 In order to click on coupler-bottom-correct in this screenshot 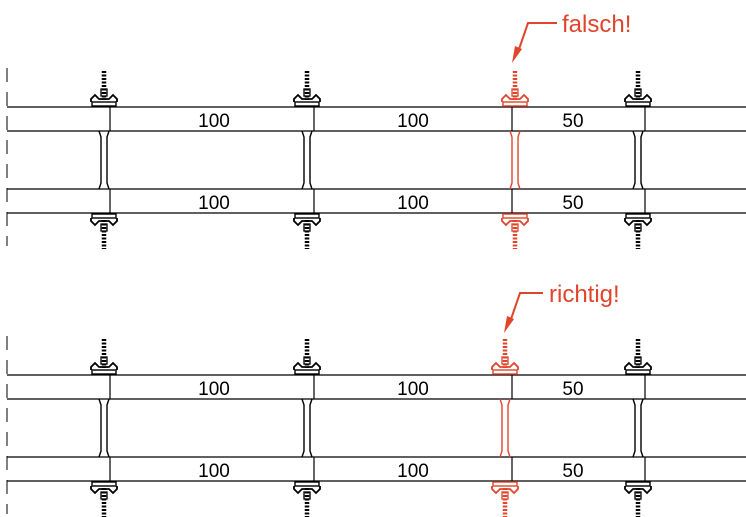, I will do `click(505, 499)`.